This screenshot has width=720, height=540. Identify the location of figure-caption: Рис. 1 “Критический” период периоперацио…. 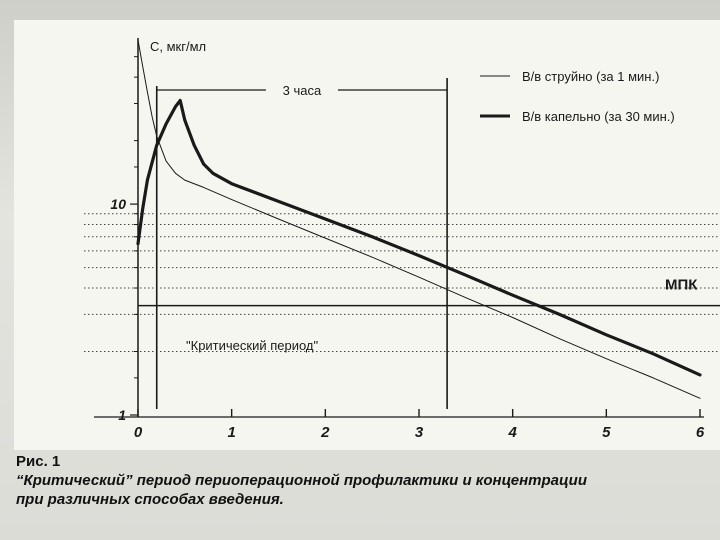
(366, 480).